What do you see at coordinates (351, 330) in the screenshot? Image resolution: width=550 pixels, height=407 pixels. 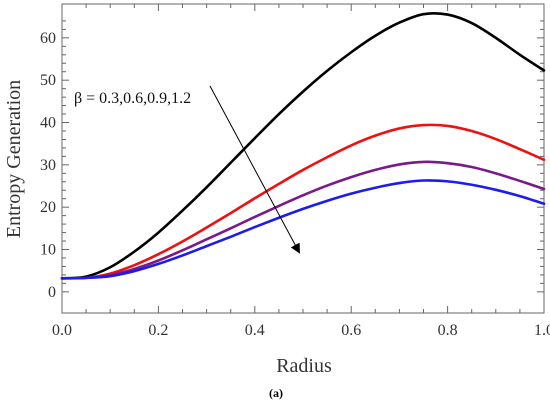 I see `x-tick-label: 0.6` at bounding box center [351, 330].